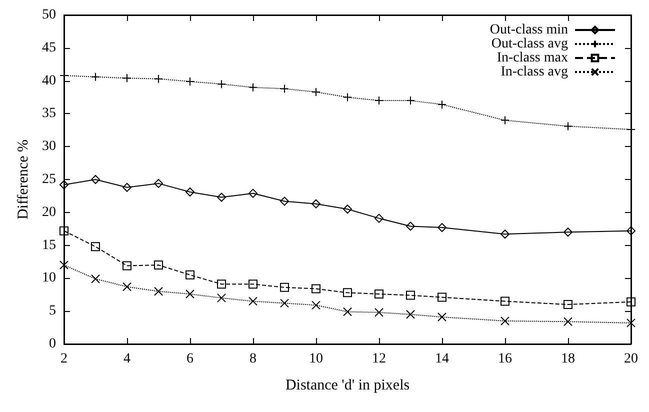 This screenshot has height=412, width=649. Describe the element at coordinates (379, 359) in the screenshot. I see `x-tick-label: 12` at that location.